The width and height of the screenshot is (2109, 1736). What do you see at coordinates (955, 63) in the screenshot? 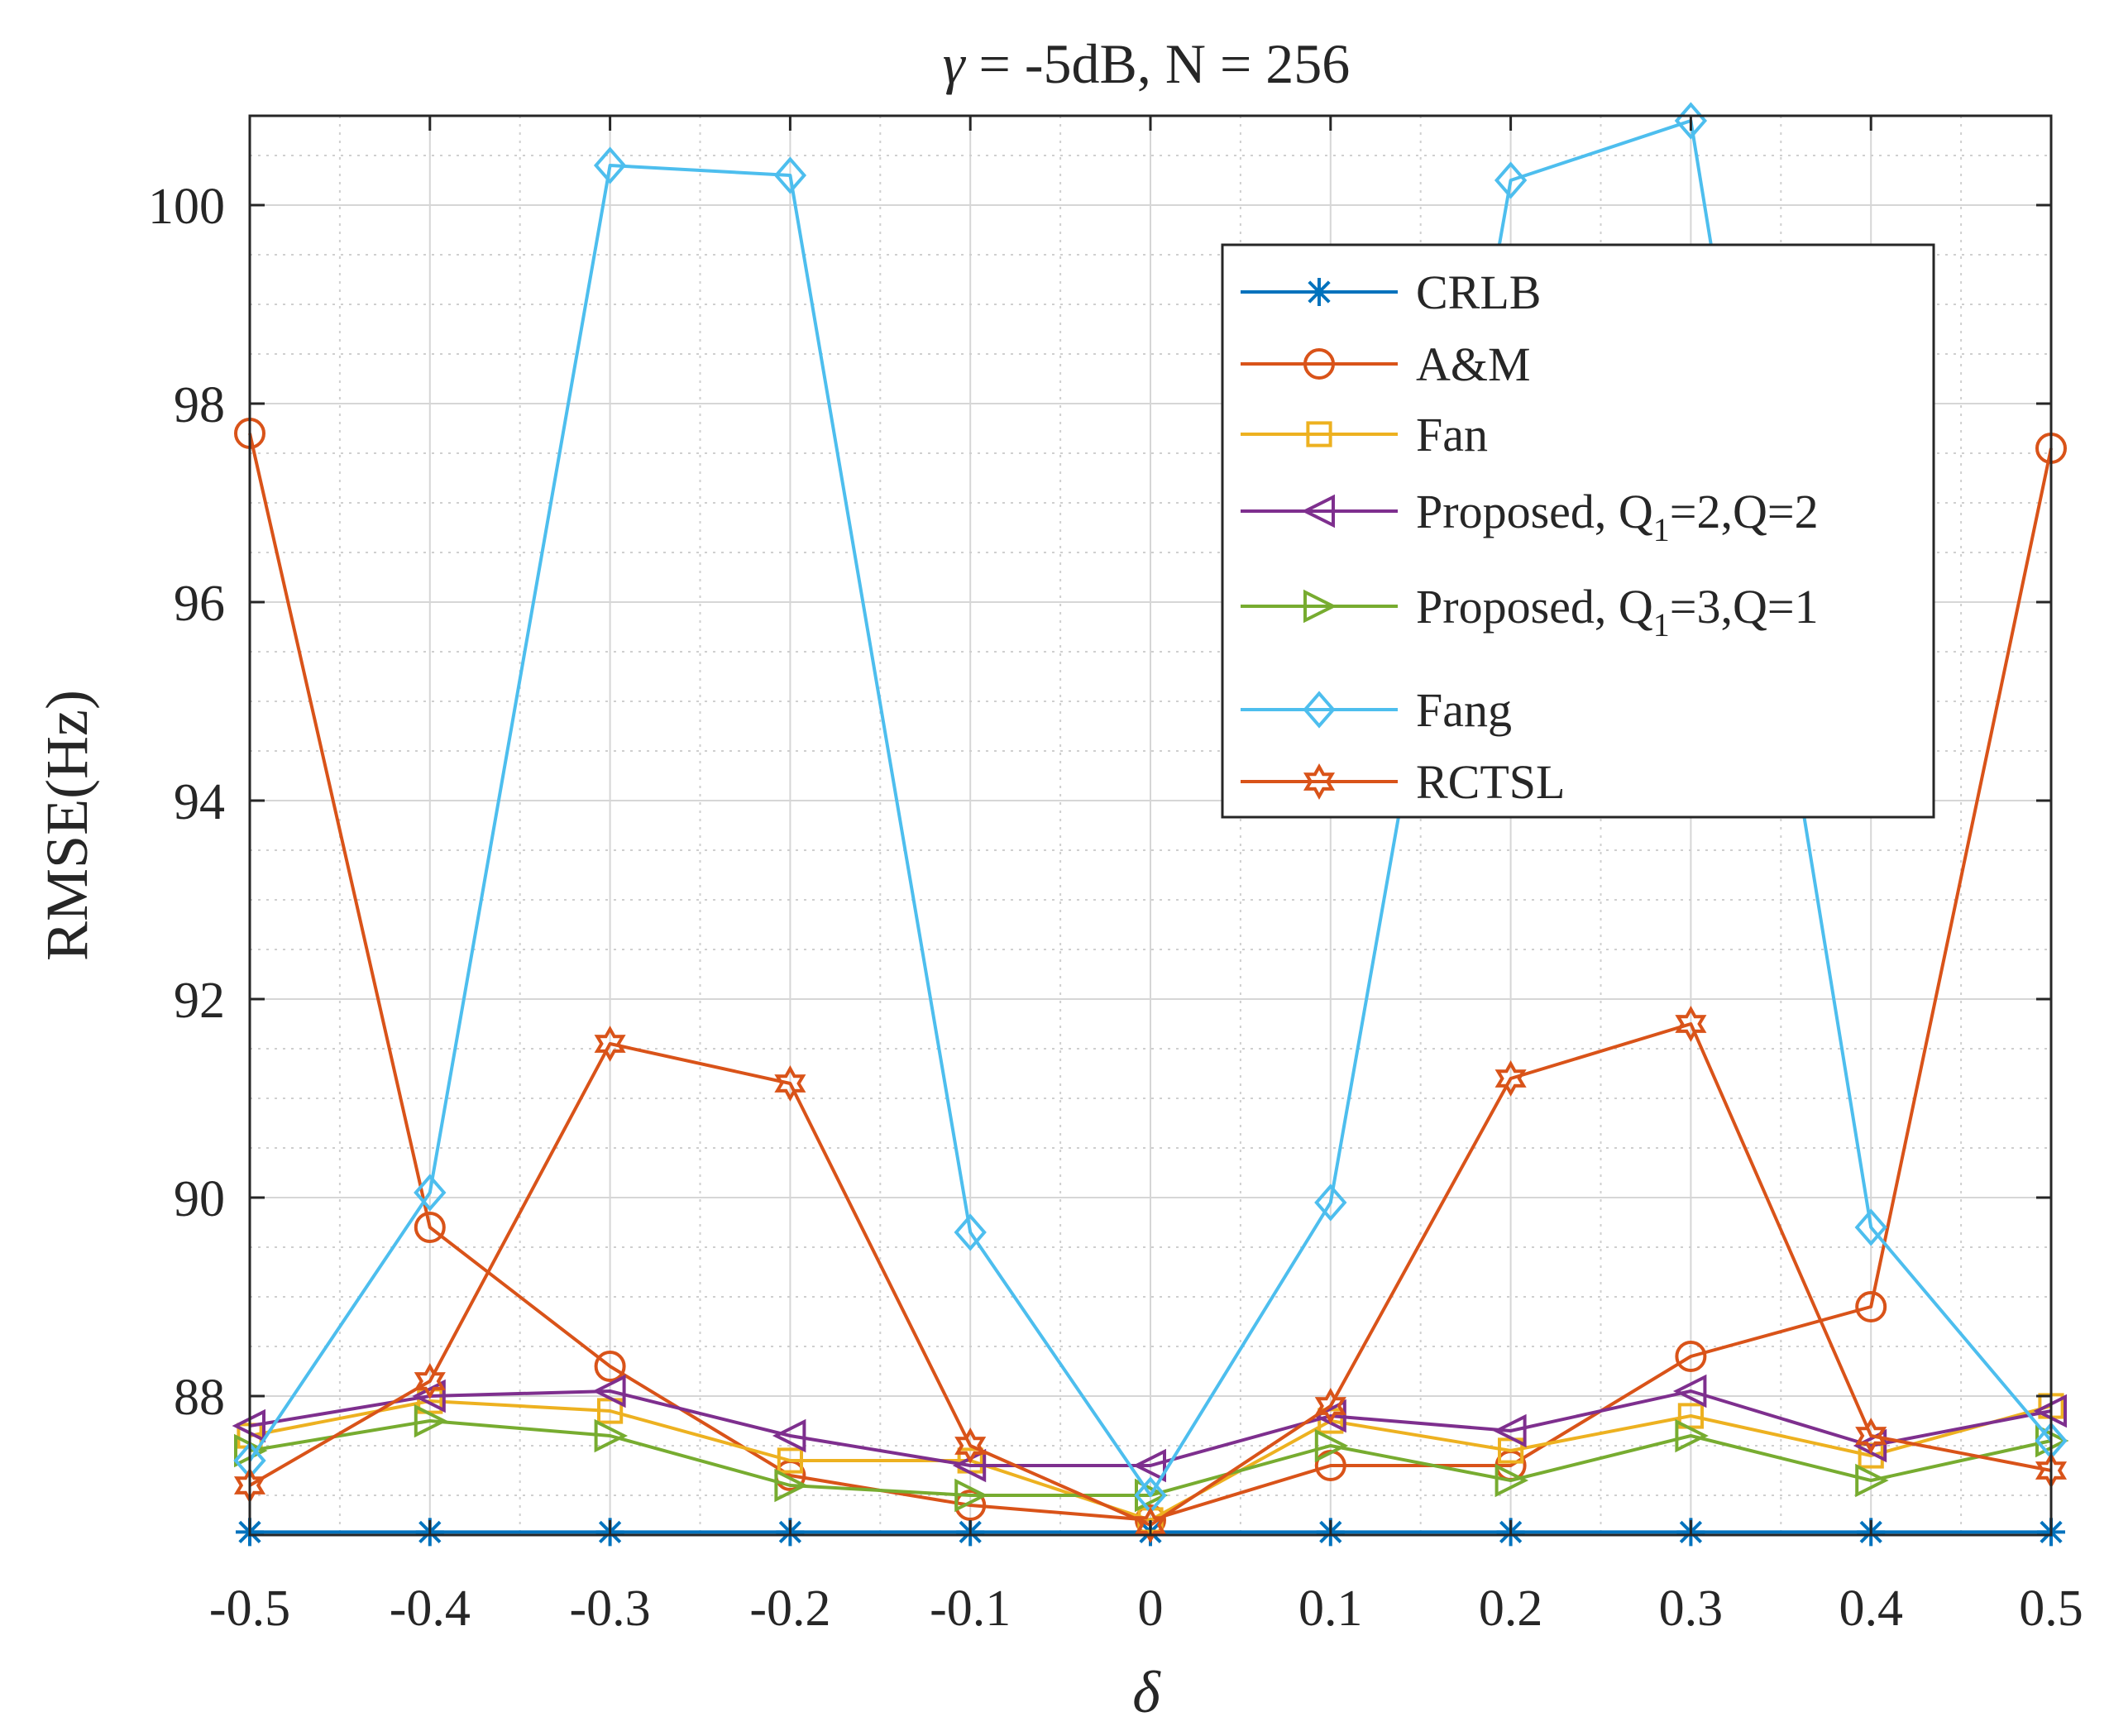
I see `title-gamma: γ` at bounding box center [955, 63].